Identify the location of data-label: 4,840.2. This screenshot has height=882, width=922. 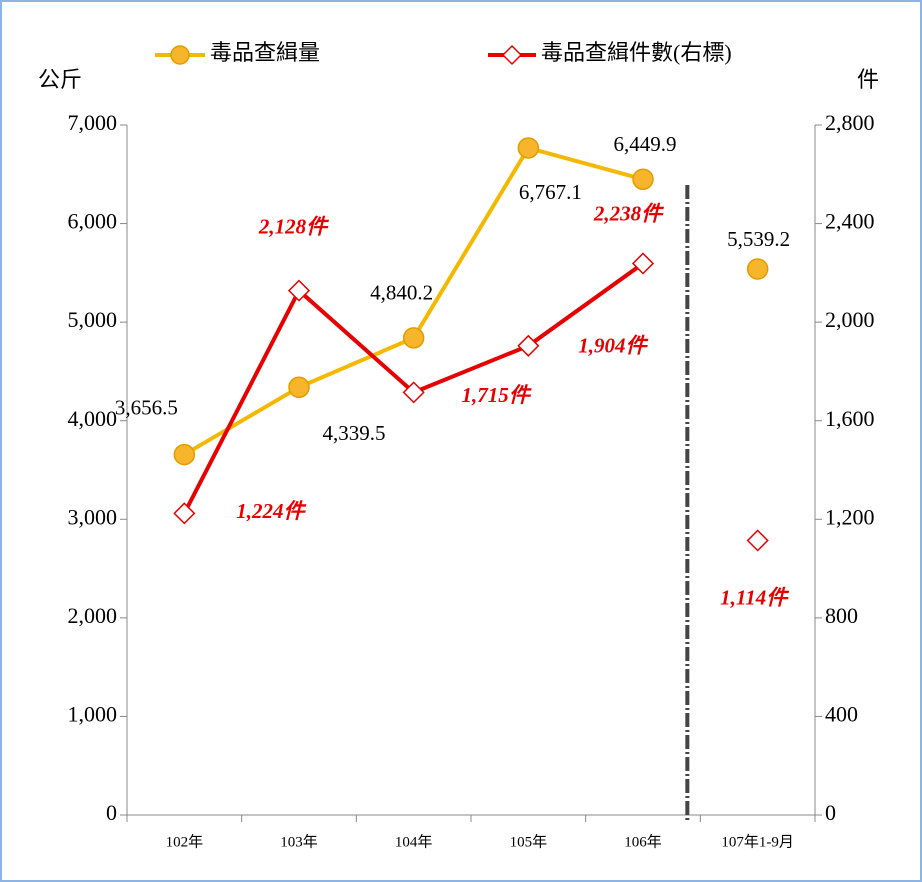
(401, 293).